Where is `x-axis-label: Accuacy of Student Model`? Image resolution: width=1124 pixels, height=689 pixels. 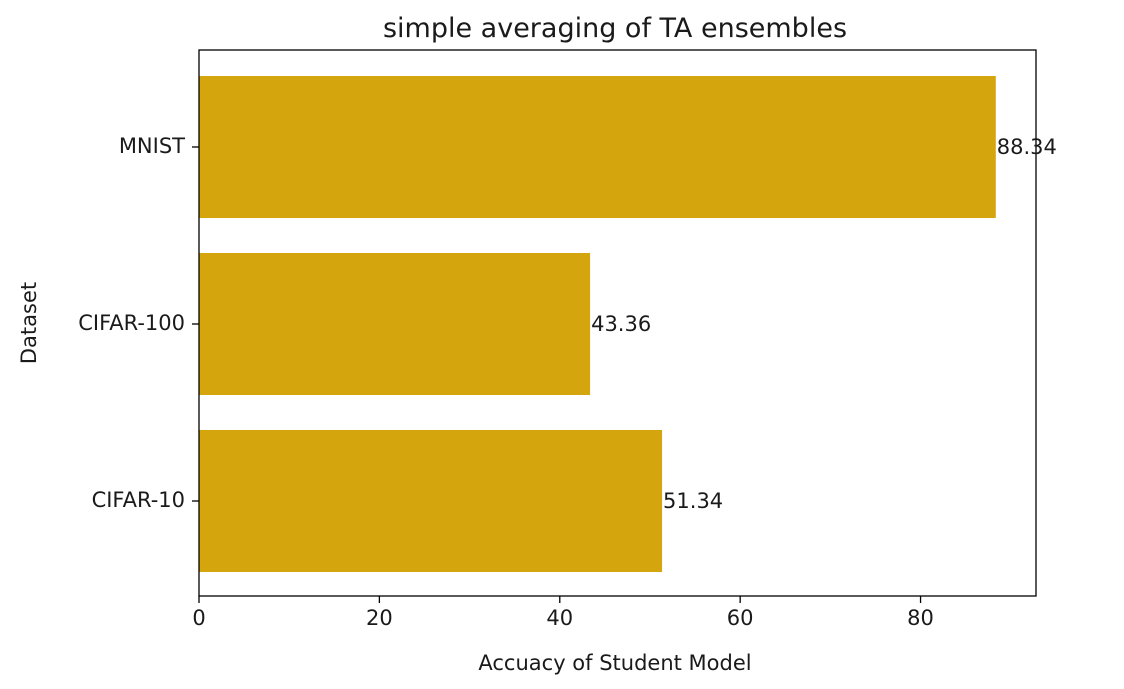
x-axis-label: Accuacy of Student Model is located at coordinates (614, 663).